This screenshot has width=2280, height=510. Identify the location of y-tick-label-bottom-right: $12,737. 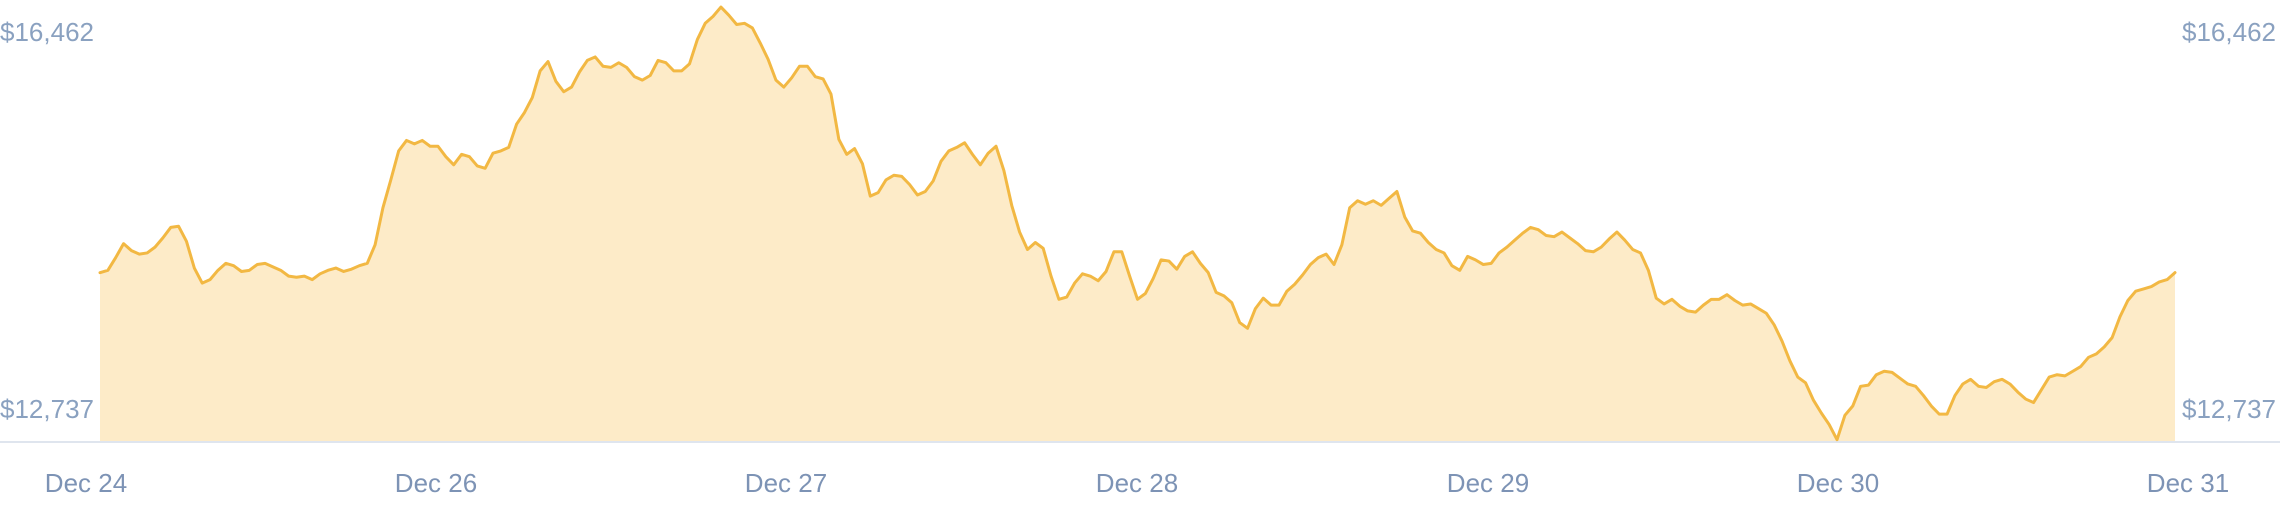
(2229, 409).